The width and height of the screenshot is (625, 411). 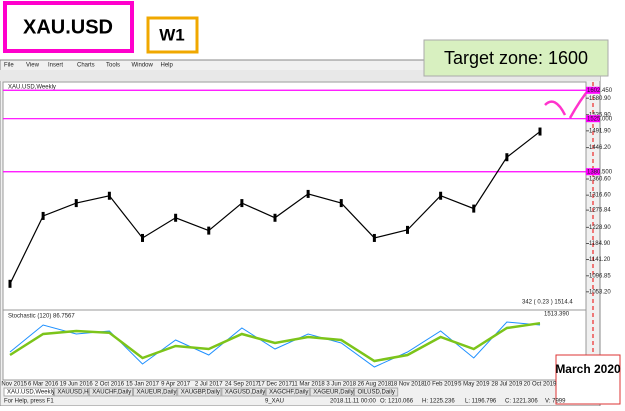 I want to click on month-label: March 2020, so click(x=588, y=369).